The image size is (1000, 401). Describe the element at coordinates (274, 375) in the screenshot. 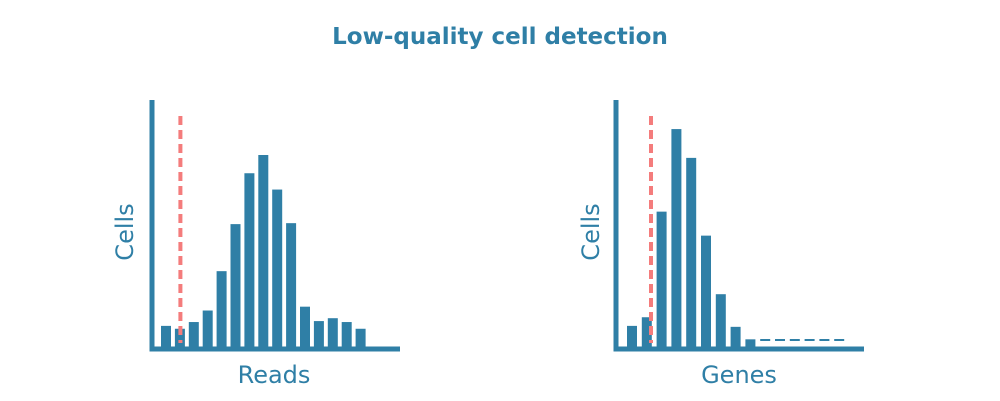

I see `x-axis-label-reads: Reads` at that location.